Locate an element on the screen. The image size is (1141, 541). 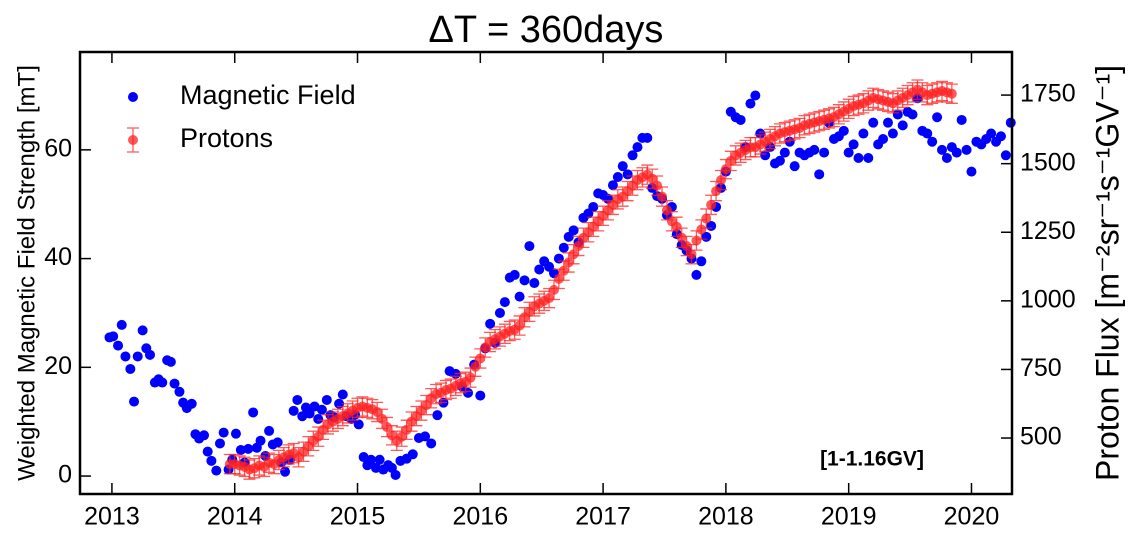
legend-label: Protons is located at coordinates (226, 138).